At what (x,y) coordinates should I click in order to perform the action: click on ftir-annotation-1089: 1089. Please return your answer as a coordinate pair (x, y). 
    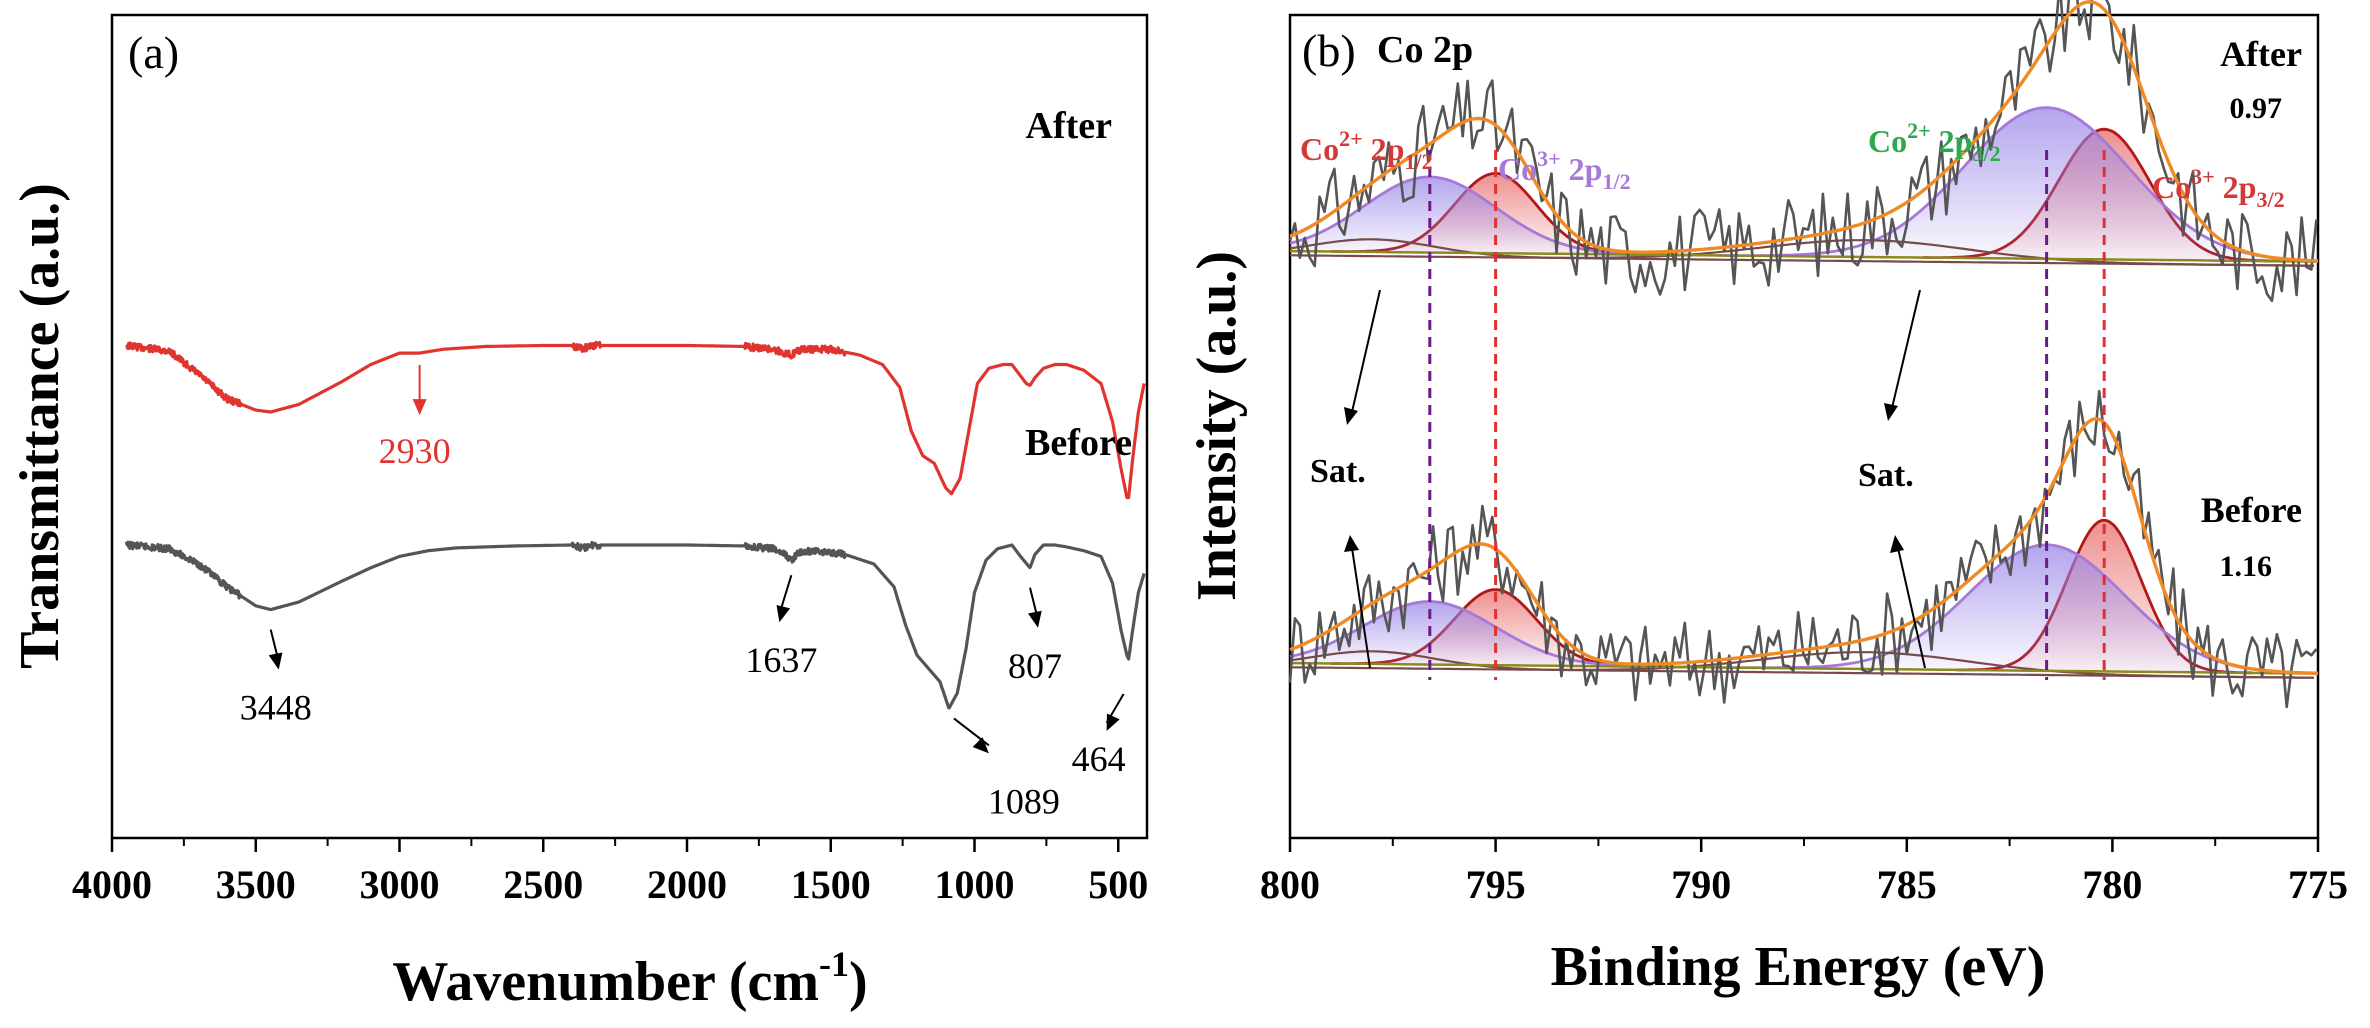
    Looking at the image, I should click on (1006, 769).